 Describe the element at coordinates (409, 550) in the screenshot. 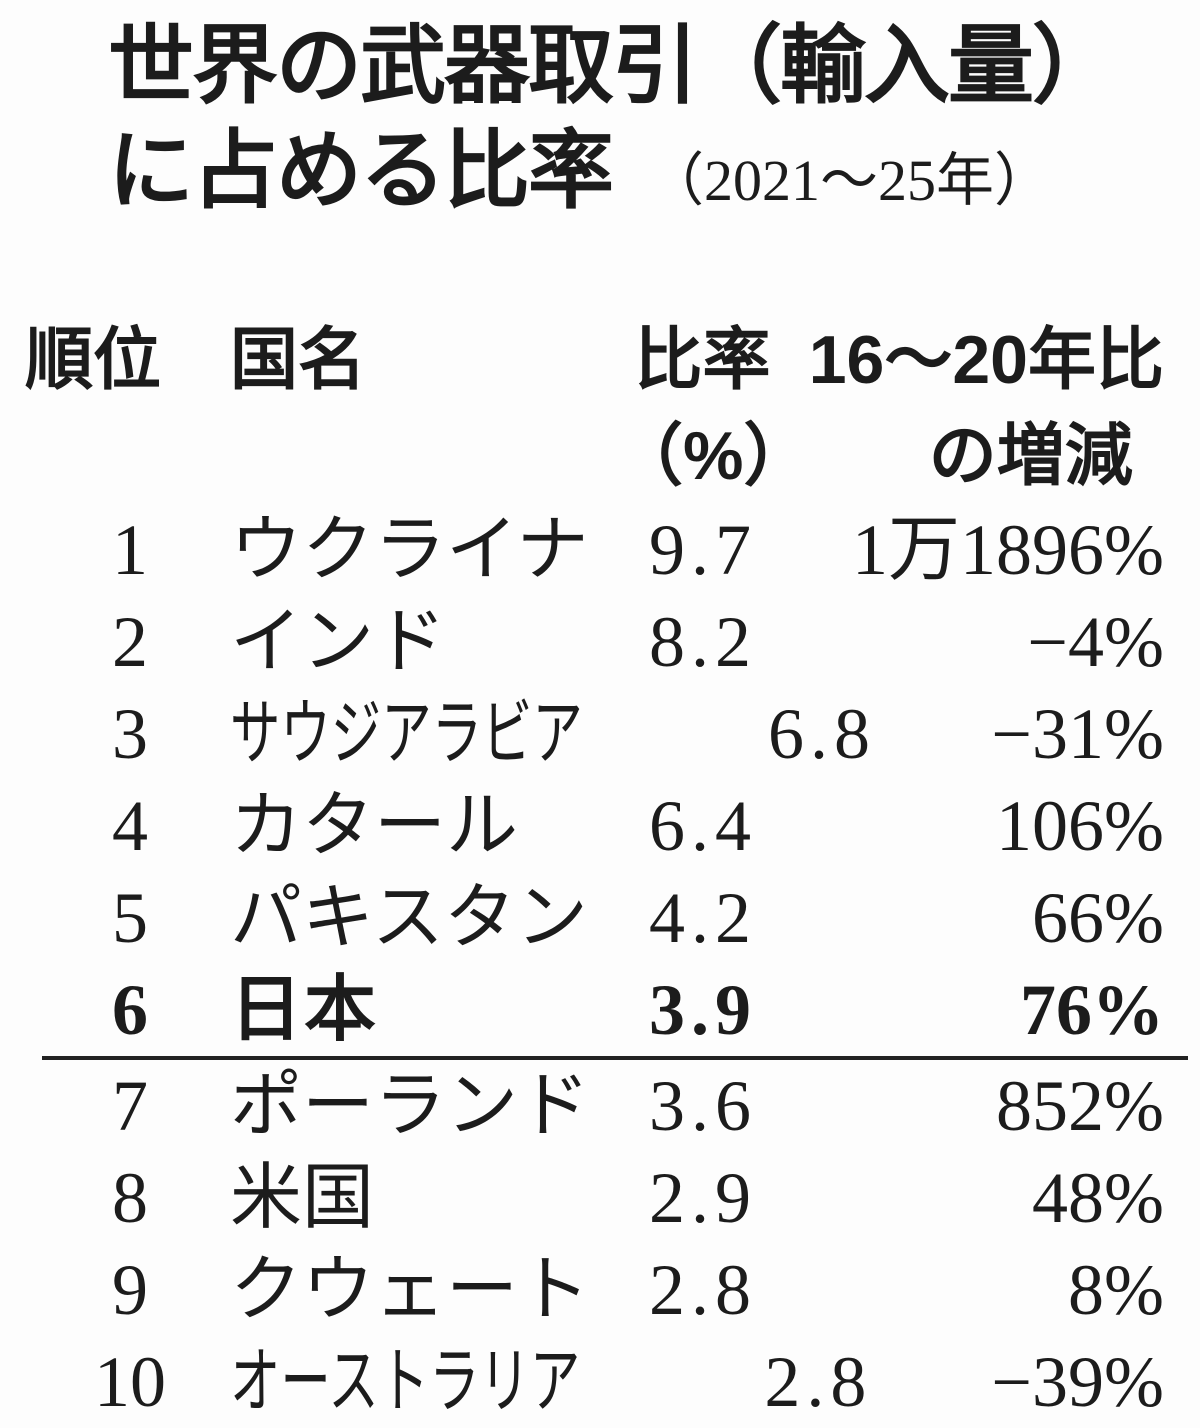

I see `country-cell: ウクライナ` at that location.